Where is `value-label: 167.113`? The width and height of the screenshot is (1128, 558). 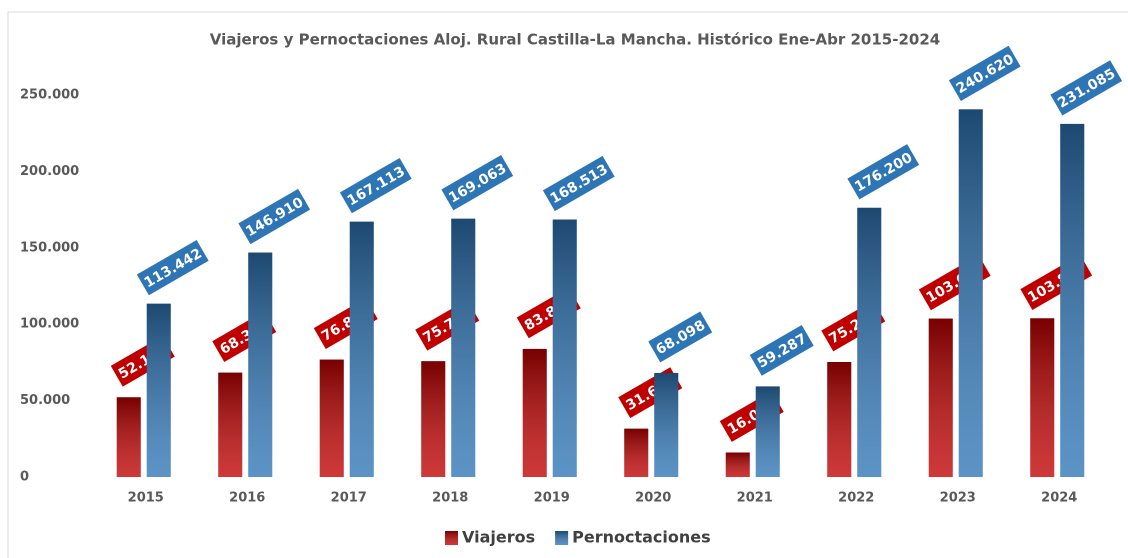 value-label: 167.113 is located at coordinates (375, 186).